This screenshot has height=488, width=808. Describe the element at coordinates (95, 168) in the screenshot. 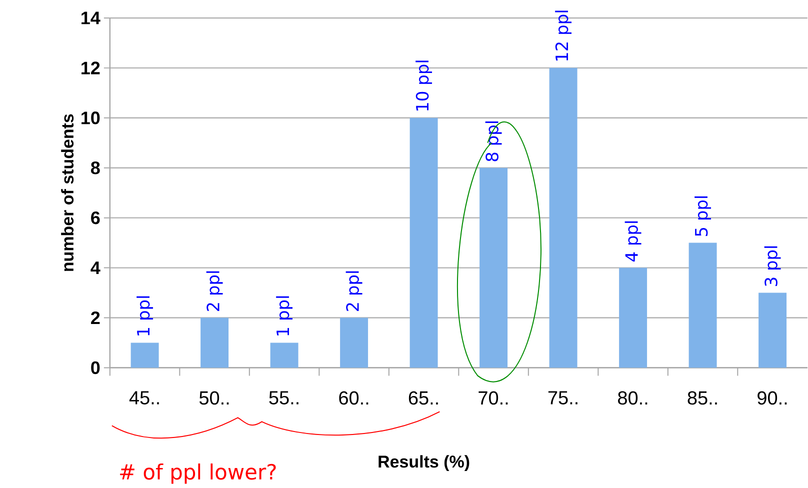

I see `y-tick-label: 8` at that location.